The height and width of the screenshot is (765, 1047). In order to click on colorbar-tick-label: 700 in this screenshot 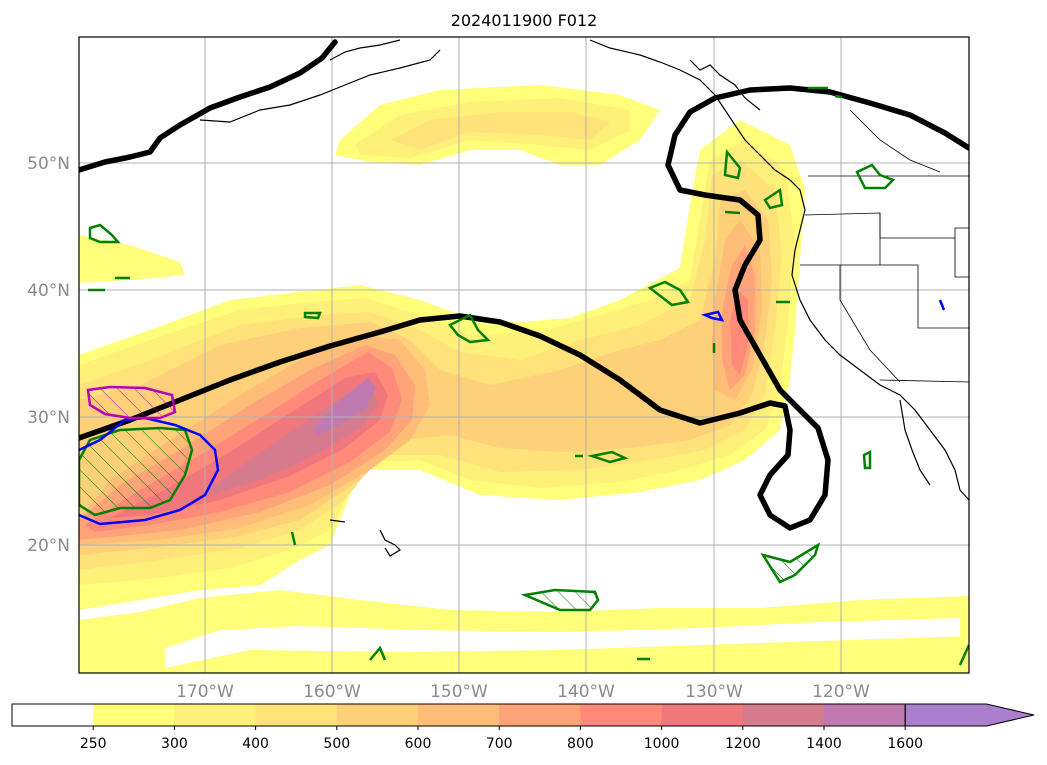, I will do `click(499, 744)`.